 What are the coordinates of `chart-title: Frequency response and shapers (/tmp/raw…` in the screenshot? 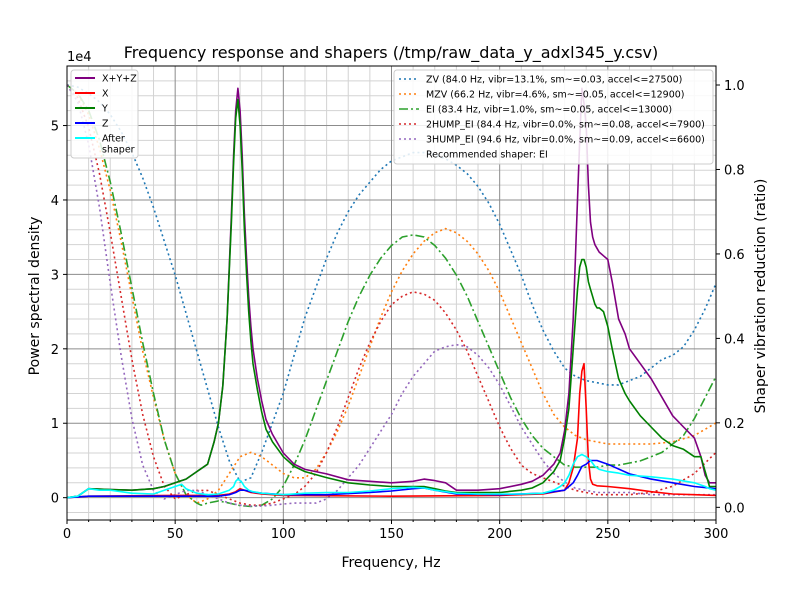 It's located at (391, 53).